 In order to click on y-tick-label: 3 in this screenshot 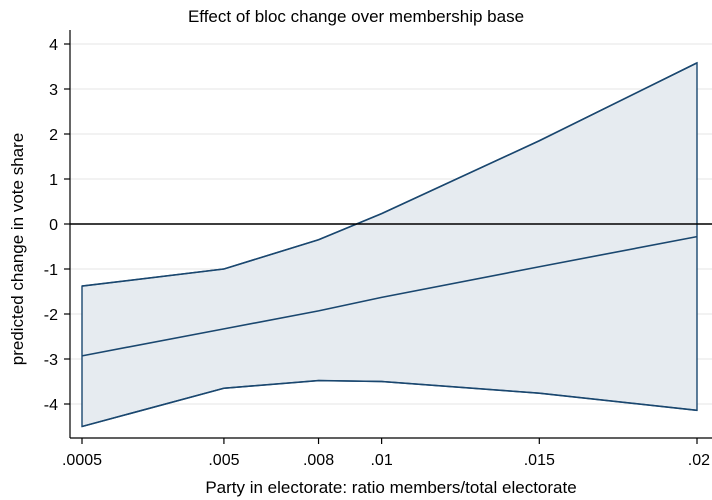, I will do `click(53, 90)`.